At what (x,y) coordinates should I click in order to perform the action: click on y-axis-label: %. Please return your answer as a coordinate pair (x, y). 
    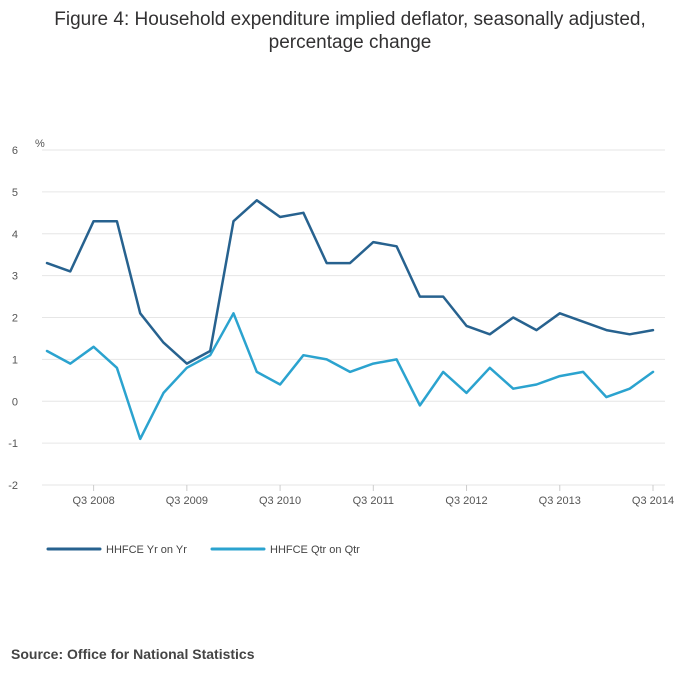
    Looking at the image, I should click on (40, 144).